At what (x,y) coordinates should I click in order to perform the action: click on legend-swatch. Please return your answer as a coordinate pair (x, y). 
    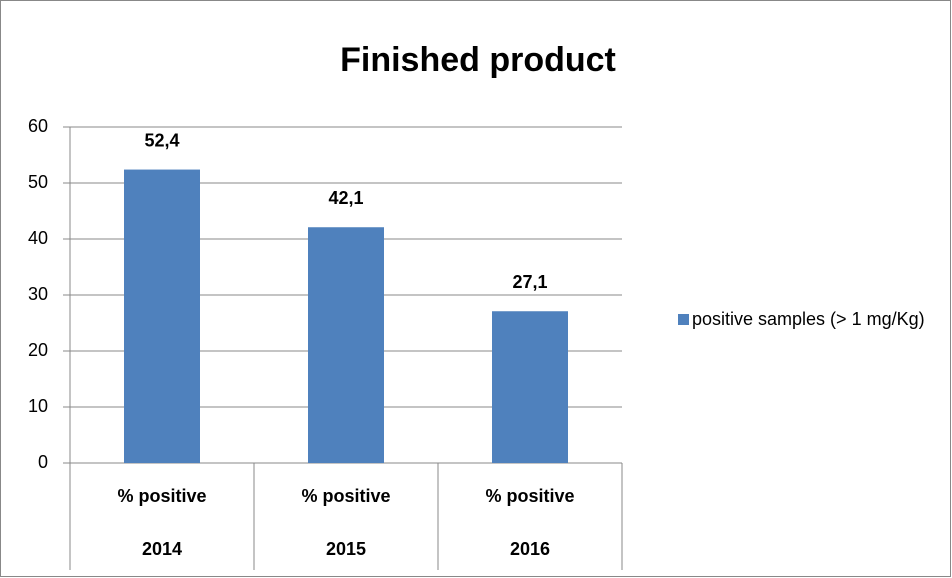
    Looking at the image, I should click on (683, 319).